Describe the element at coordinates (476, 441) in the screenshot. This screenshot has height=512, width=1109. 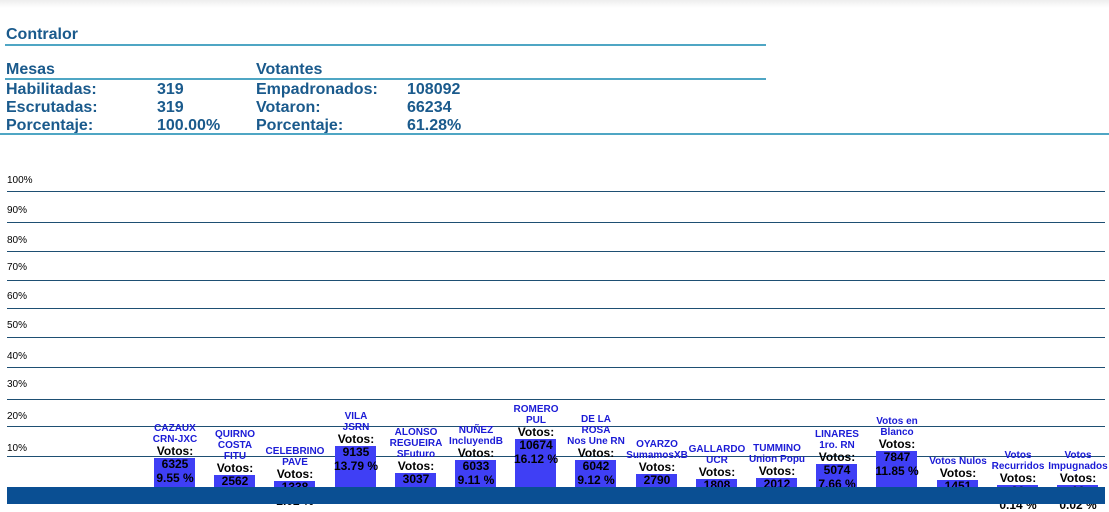
I see `candidate-name: IncluyendB` at that location.